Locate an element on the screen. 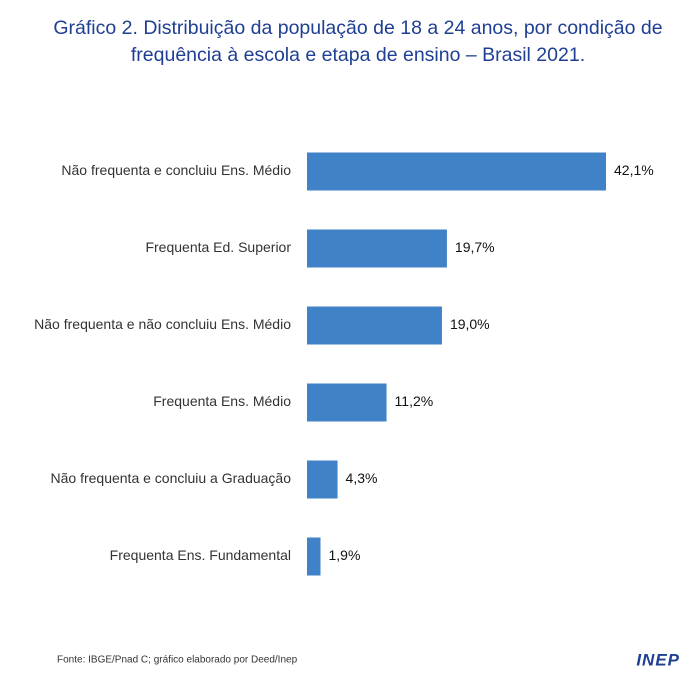 The image size is (686, 677). value-label: 1,9% is located at coordinates (344, 555).